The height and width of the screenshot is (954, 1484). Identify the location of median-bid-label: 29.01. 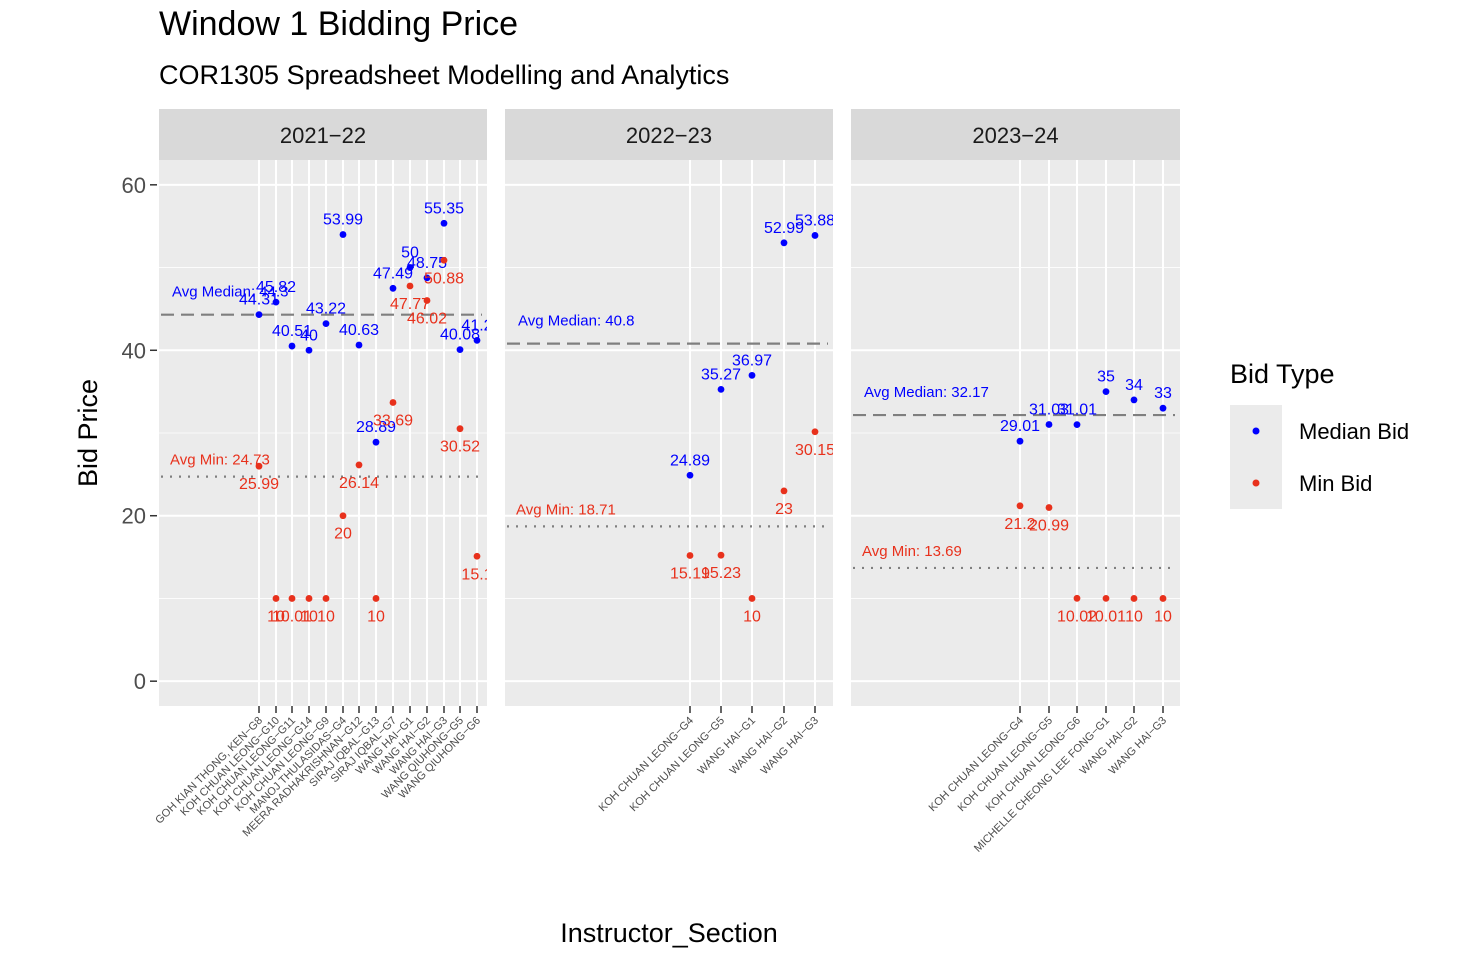
(1020, 426).